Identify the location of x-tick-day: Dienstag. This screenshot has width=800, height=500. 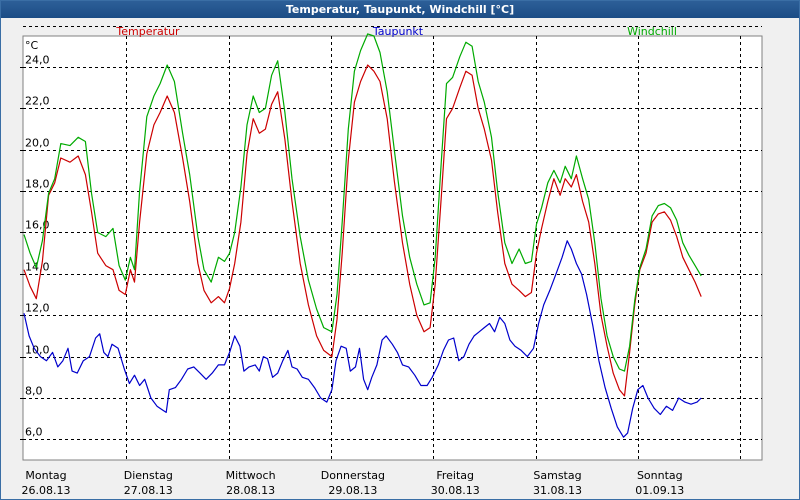
(148, 475).